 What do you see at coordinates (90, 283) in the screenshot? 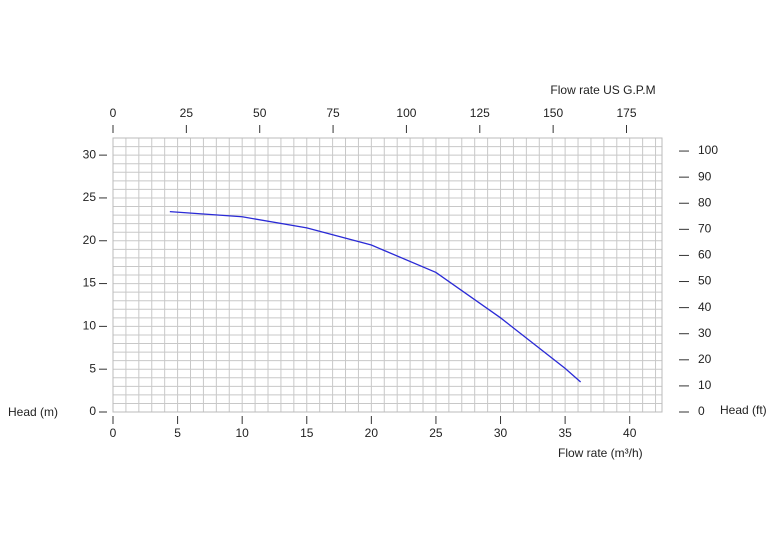
I see `y-tick-label: 15` at bounding box center [90, 283].